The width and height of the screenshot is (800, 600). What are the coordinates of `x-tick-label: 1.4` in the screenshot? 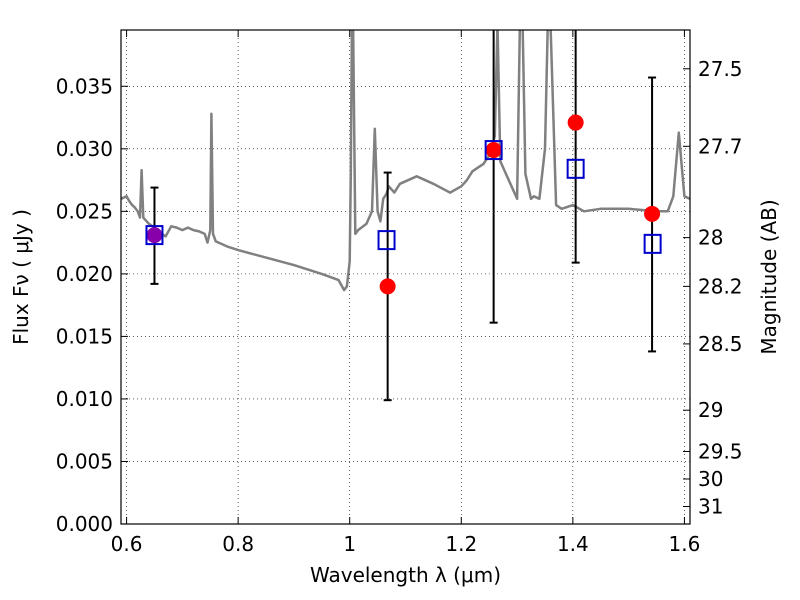 It's located at (573, 544).